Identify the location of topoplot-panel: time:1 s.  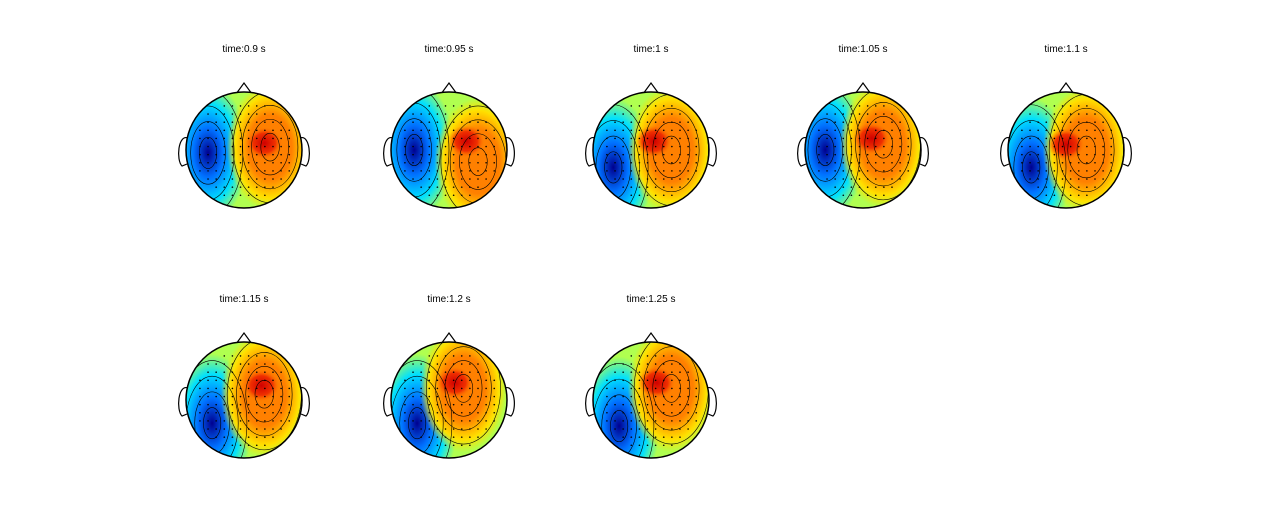
(651, 139).